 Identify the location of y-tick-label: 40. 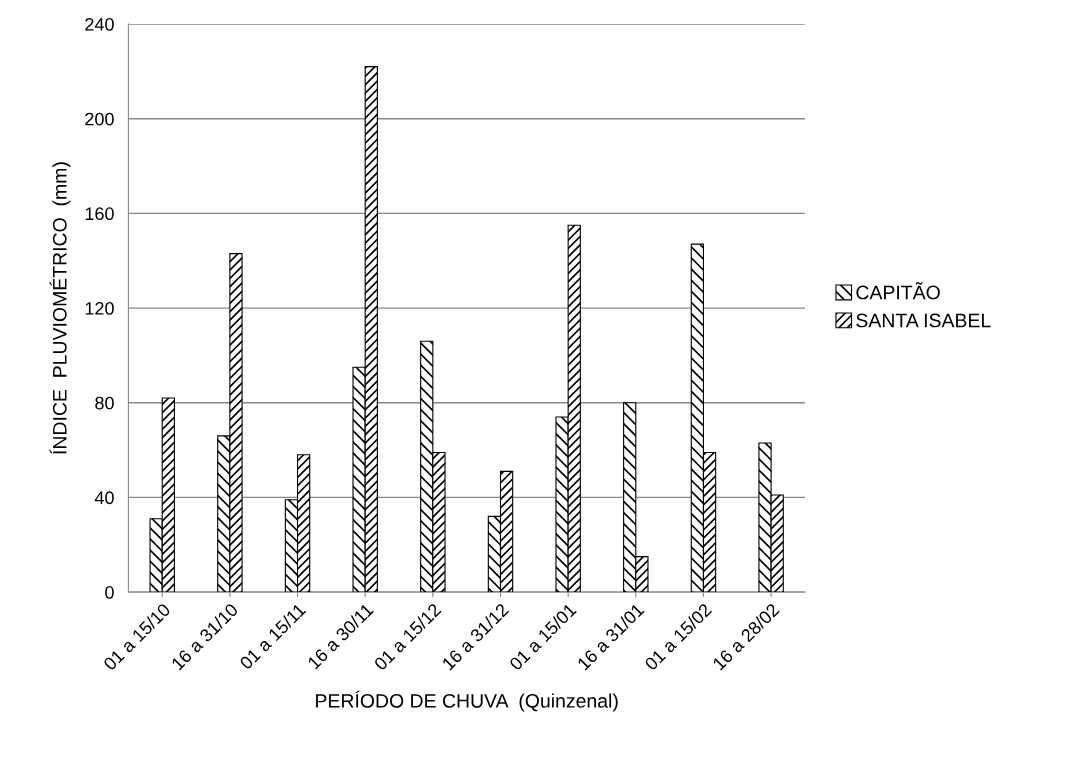
(104, 498).